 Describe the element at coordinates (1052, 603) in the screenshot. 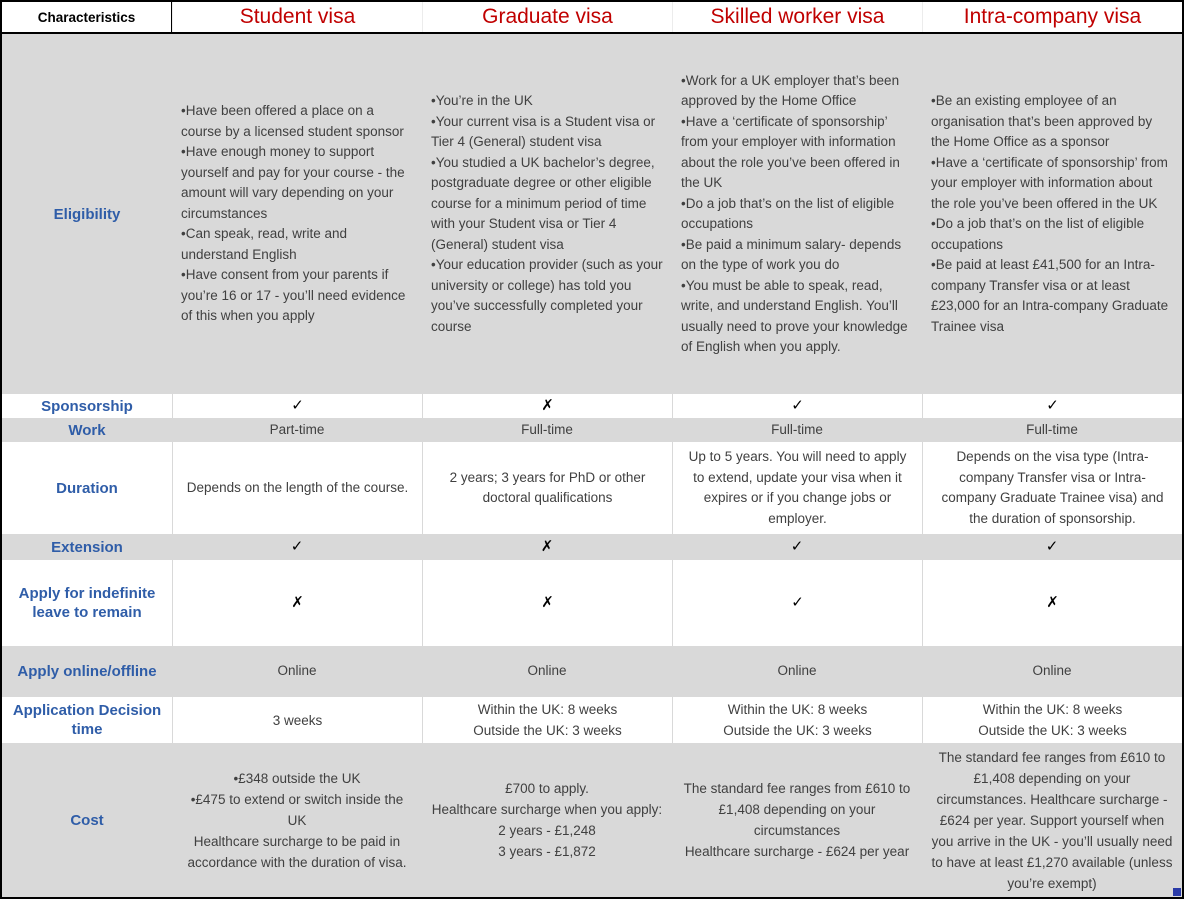

I see `cell-ilr-intra-company-visa: ✗` at that location.